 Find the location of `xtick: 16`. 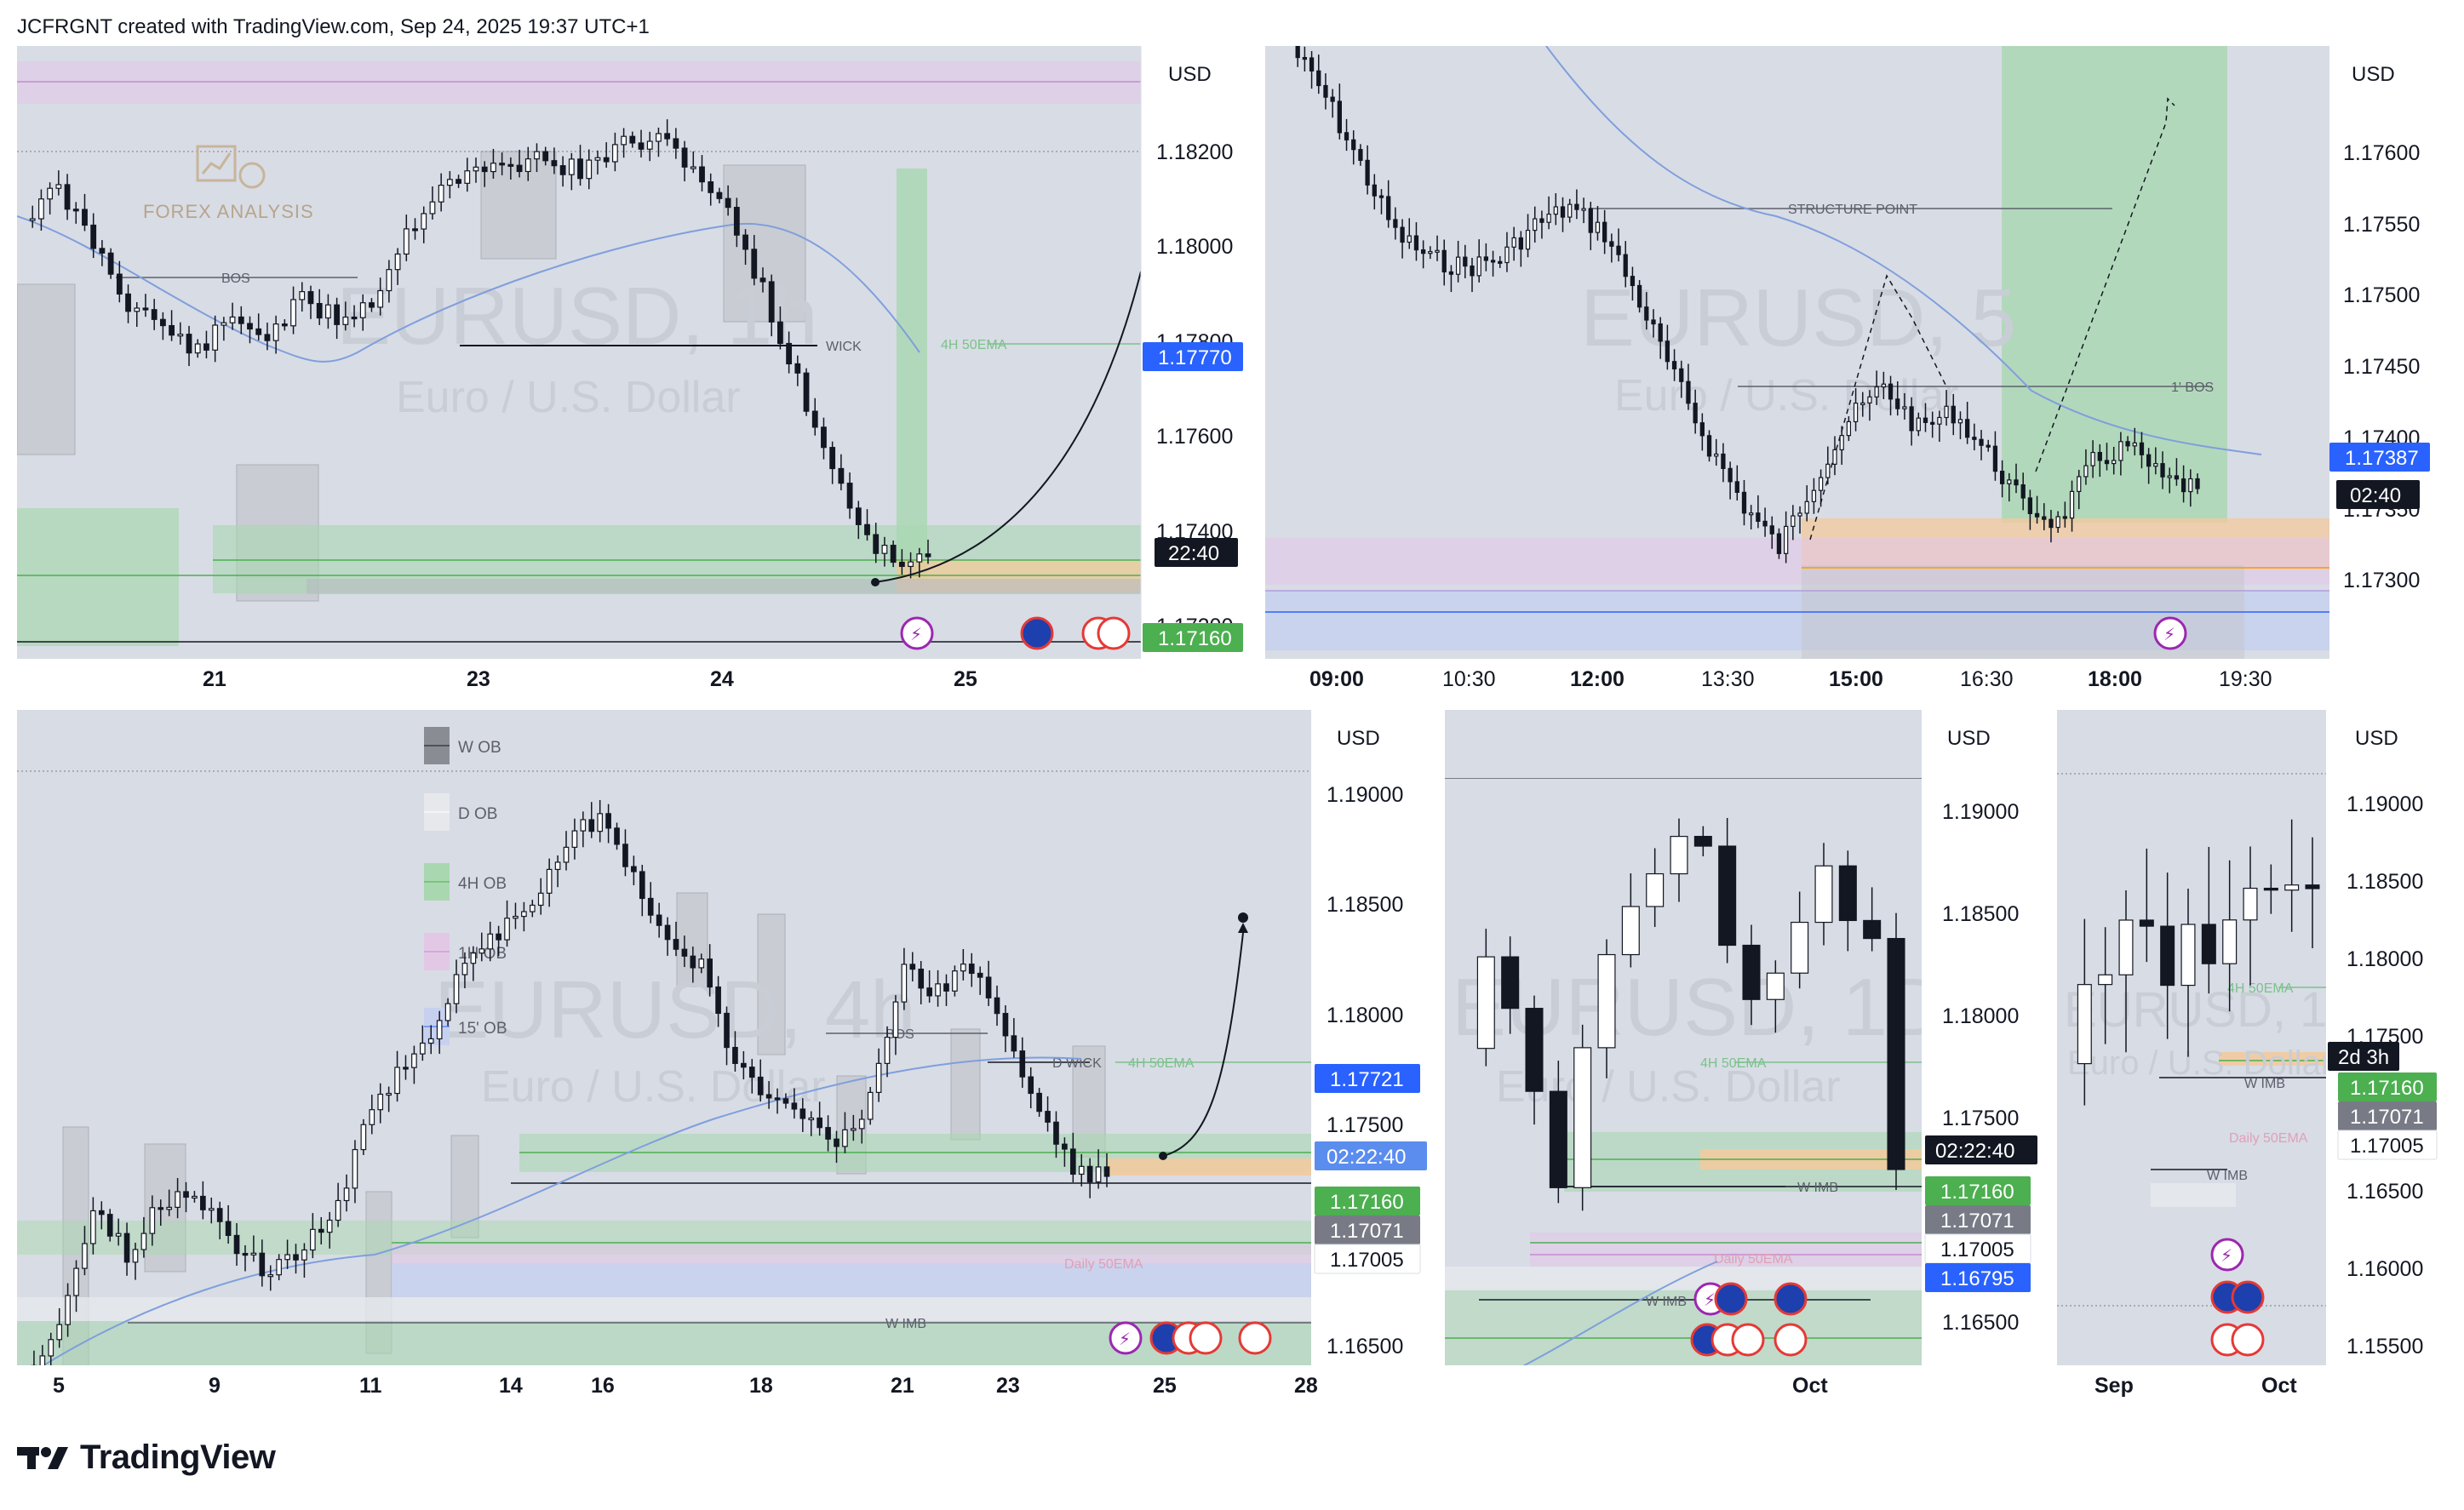

xtick: 16 is located at coordinates (603, 1386).